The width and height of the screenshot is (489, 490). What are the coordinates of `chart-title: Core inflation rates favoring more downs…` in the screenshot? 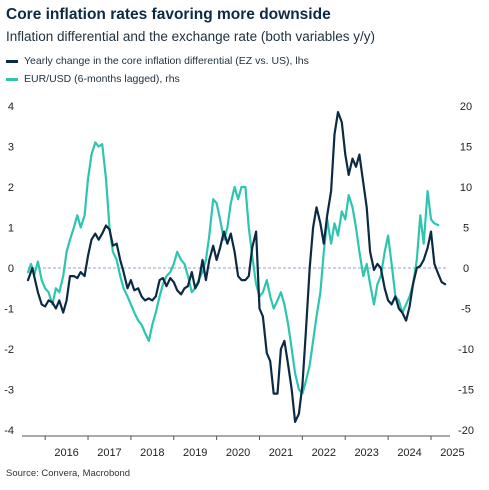 It's located at (168, 14).